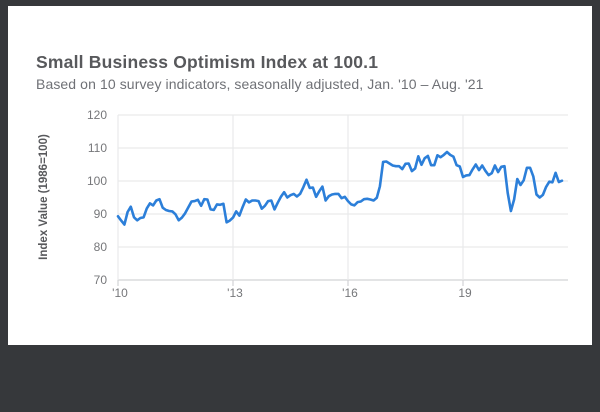 This screenshot has width=600, height=412. What do you see at coordinates (465, 293) in the screenshot?
I see `x-axis-tick-label: 19` at bounding box center [465, 293].